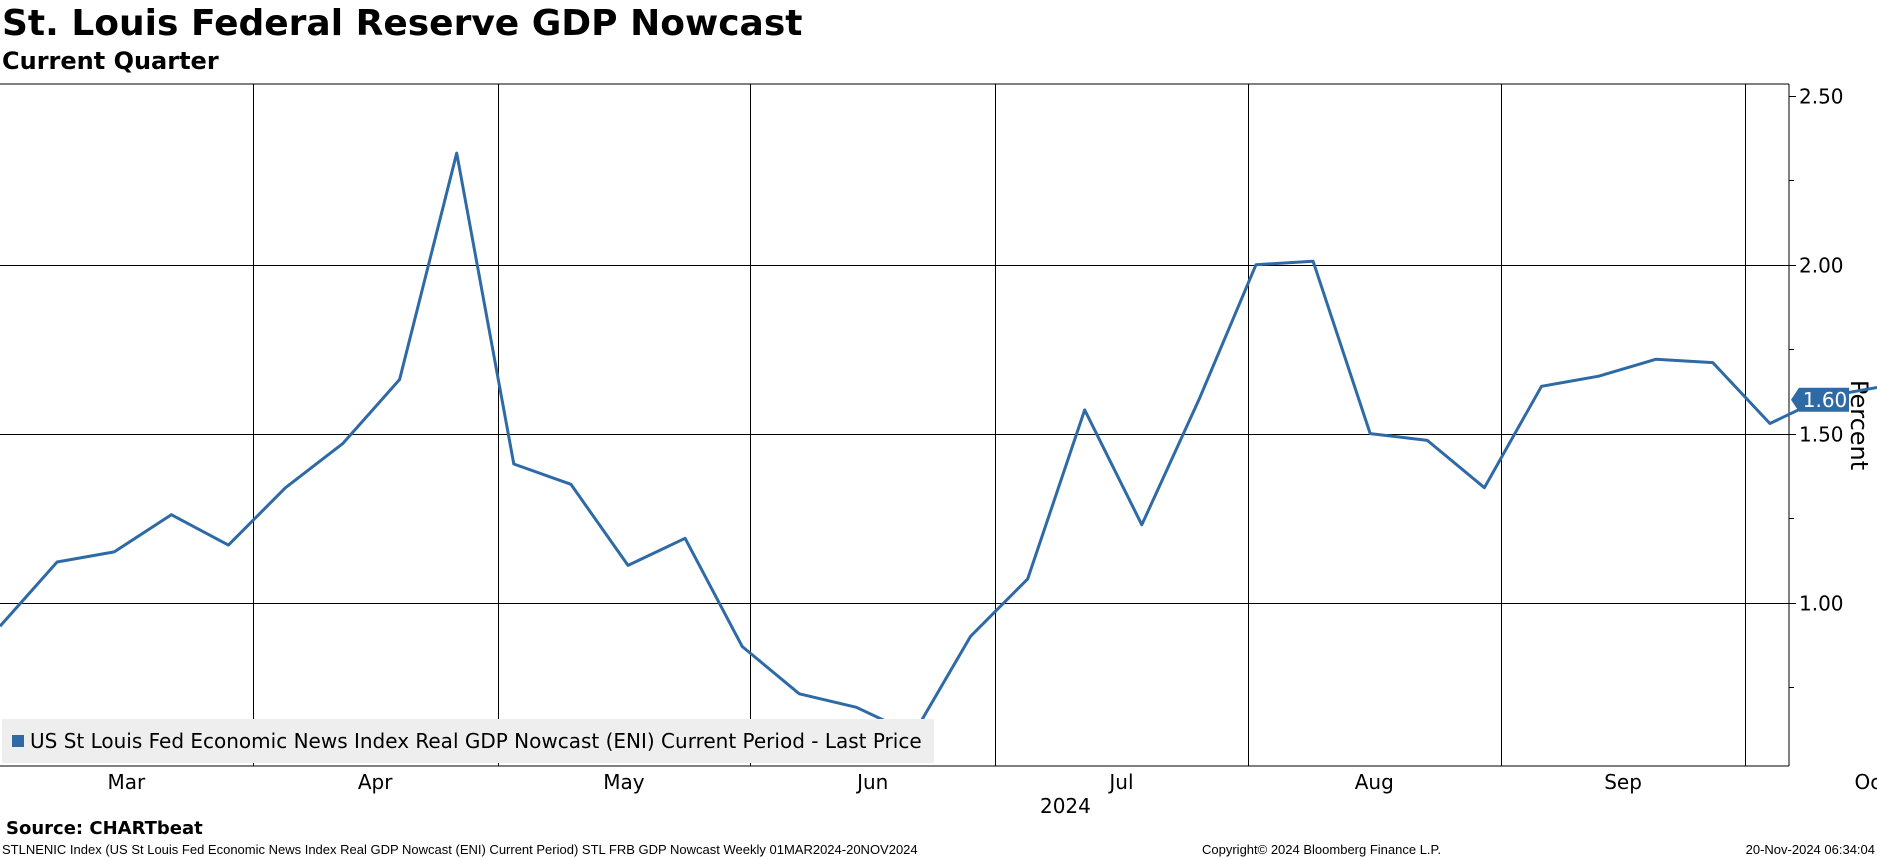  Describe the element at coordinates (1810, 849) in the screenshot. I see `footer-timestamp: 20-Nov-2024 06:34:04` at that location.